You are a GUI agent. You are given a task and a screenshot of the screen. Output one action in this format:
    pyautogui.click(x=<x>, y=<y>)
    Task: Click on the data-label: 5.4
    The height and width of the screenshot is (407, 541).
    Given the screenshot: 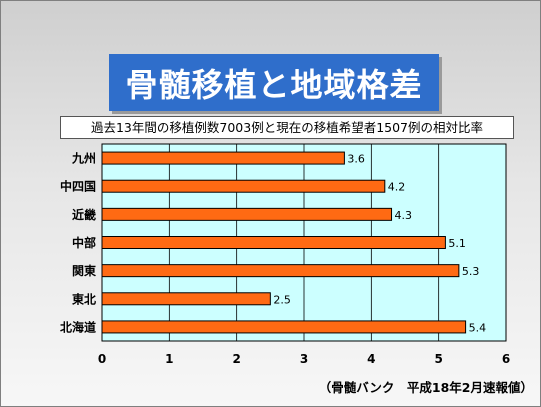 What is the action you would take?
    pyautogui.click(x=478, y=327)
    